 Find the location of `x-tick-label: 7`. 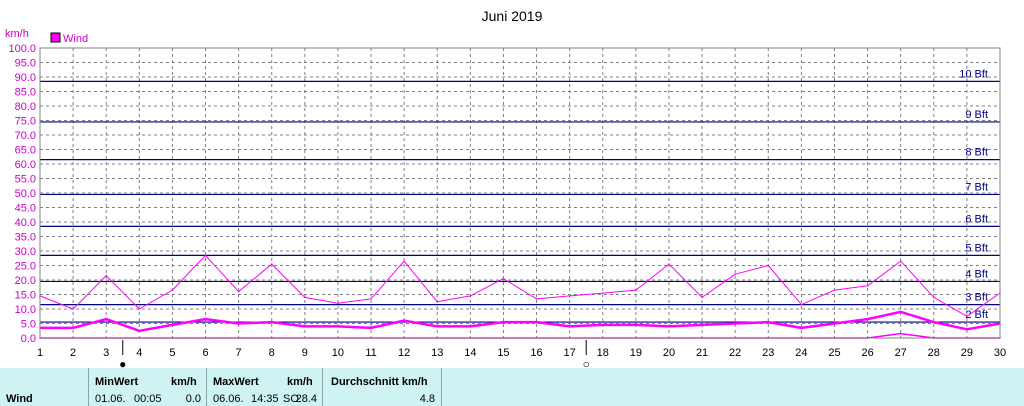

x-tick-label: 7 is located at coordinates (239, 353).